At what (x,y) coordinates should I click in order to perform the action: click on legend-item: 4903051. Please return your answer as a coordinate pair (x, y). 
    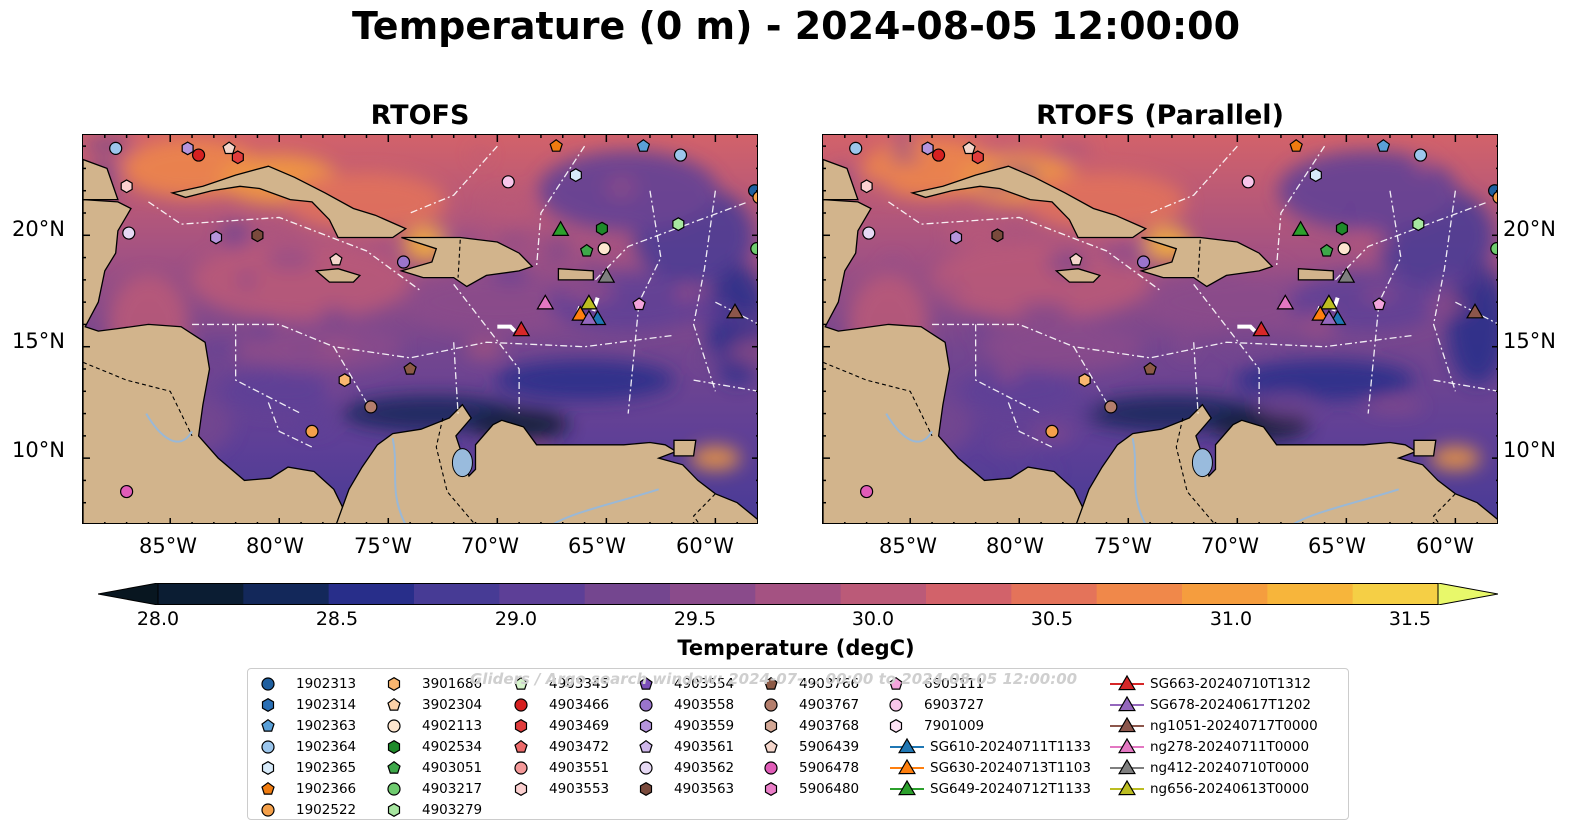
    Looking at the image, I should click on (434, 768).